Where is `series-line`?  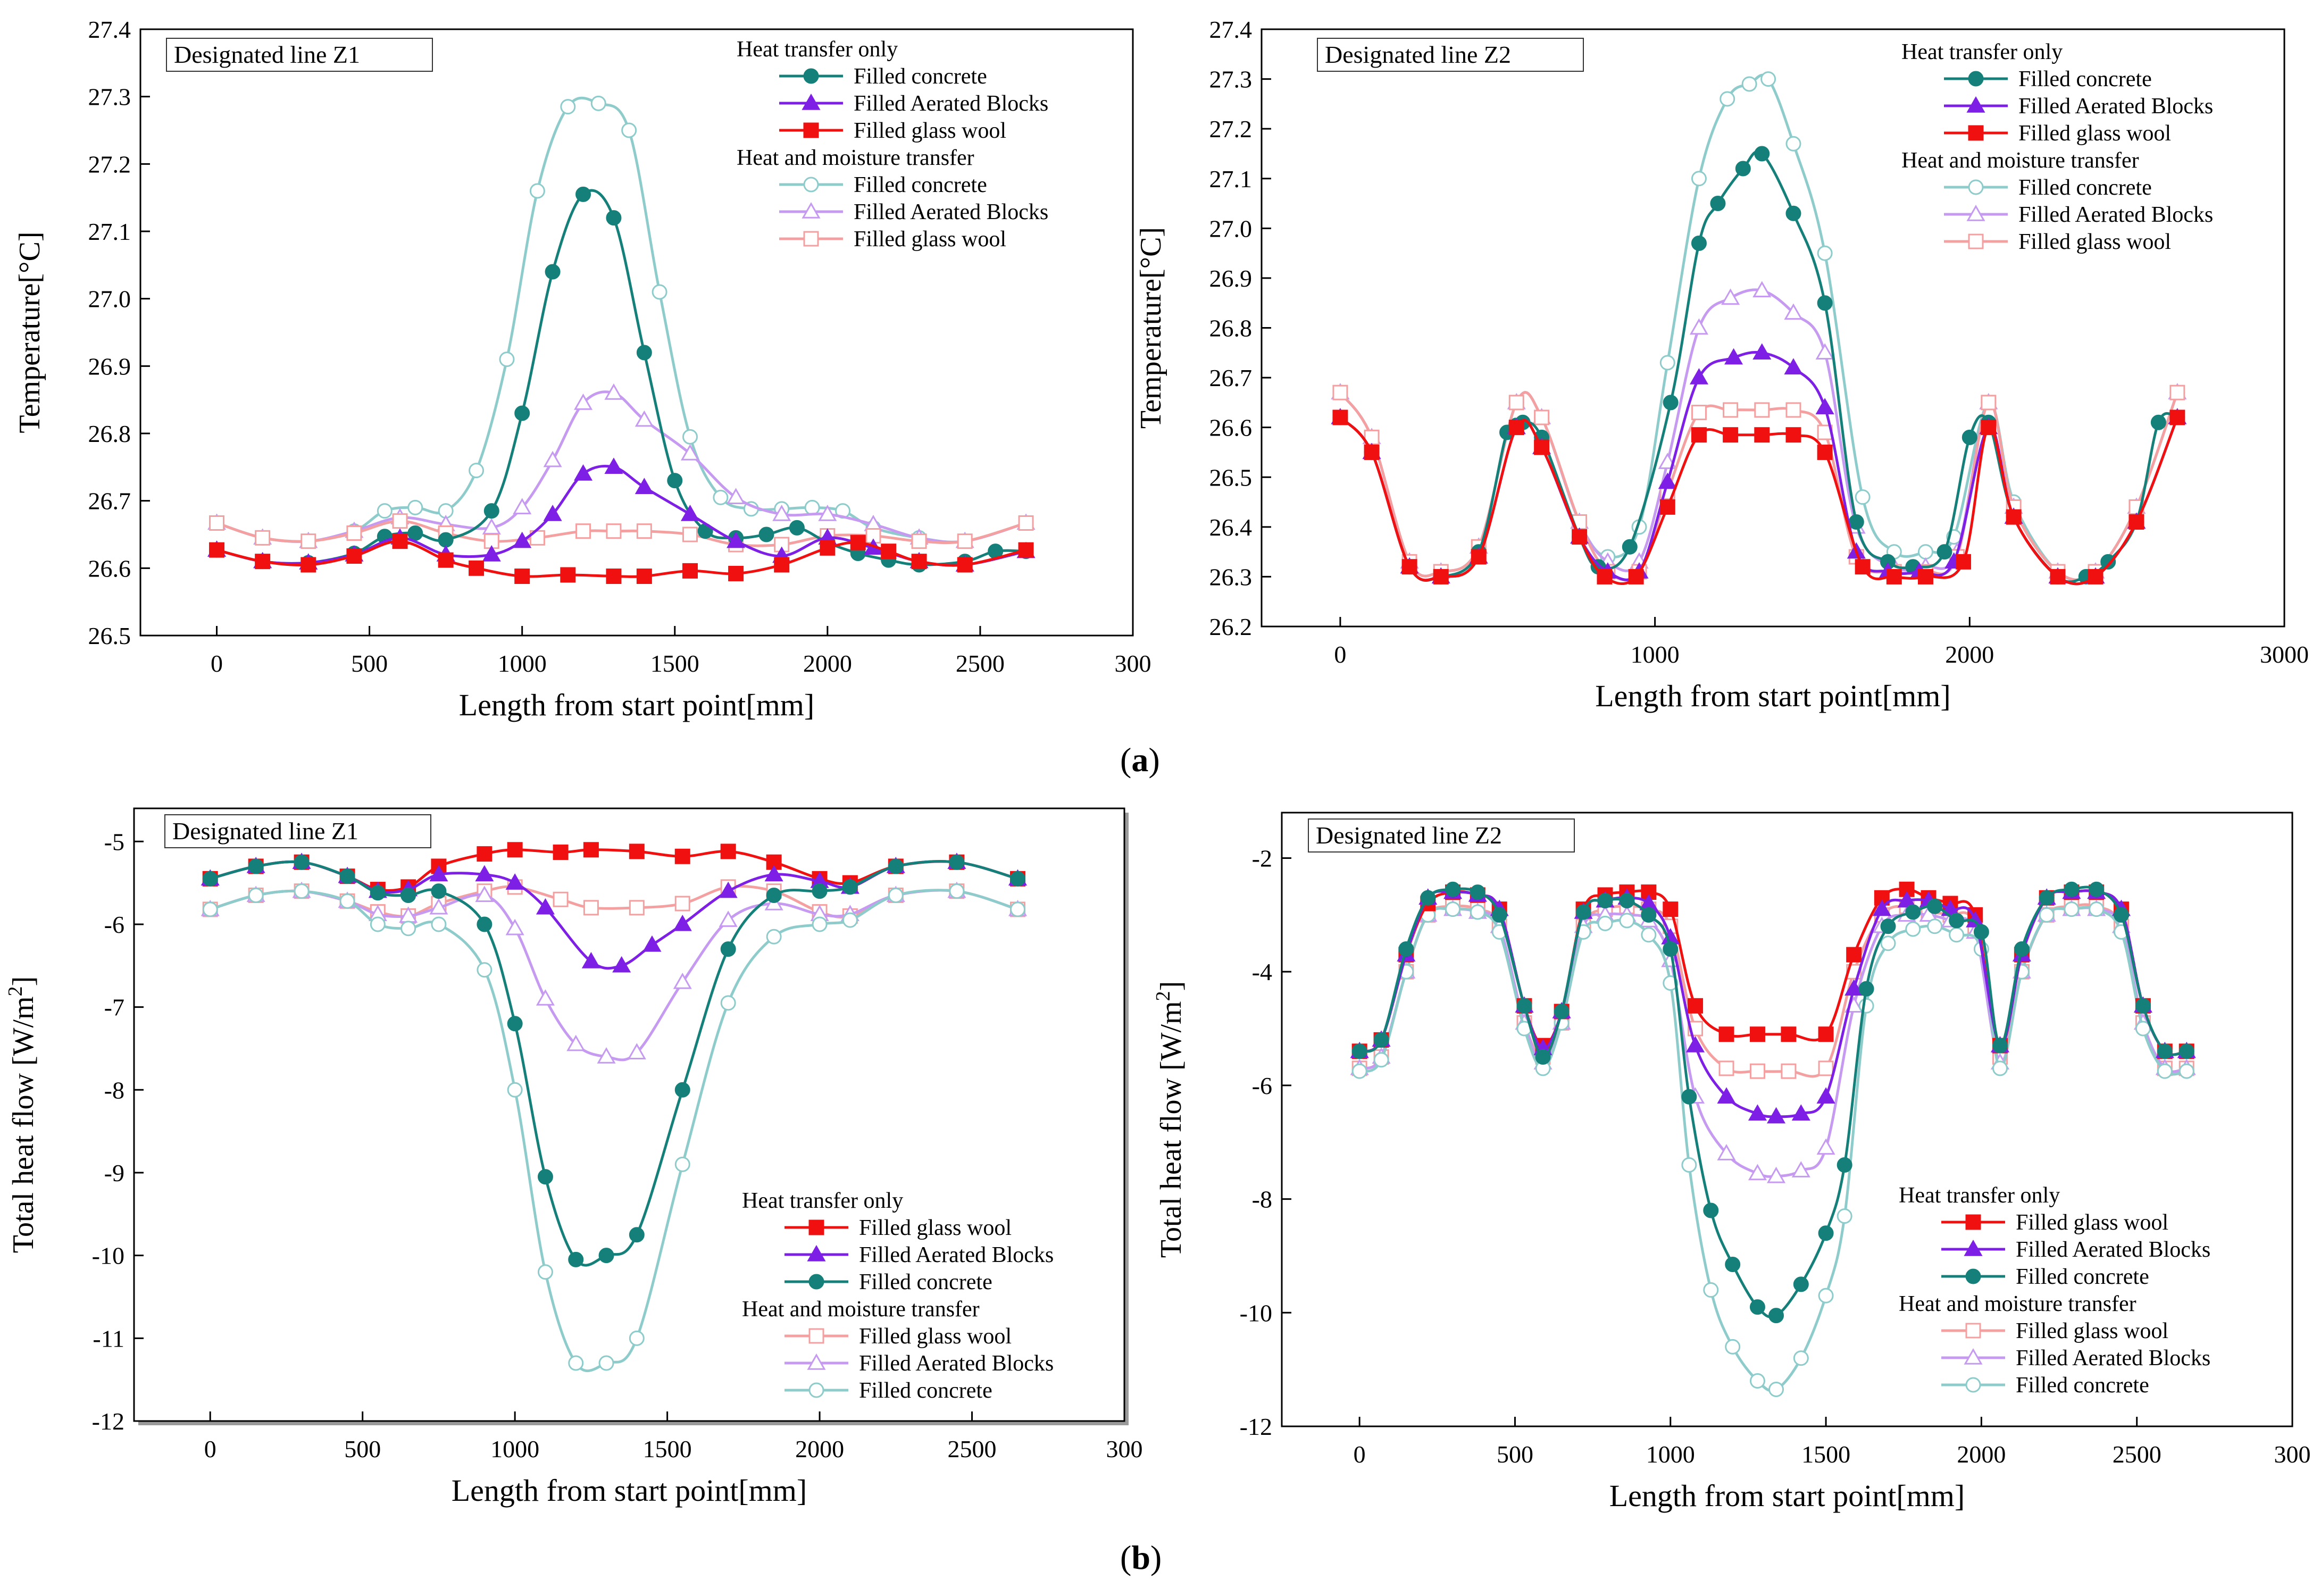 series-line is located at coordinates (1773, 1149).